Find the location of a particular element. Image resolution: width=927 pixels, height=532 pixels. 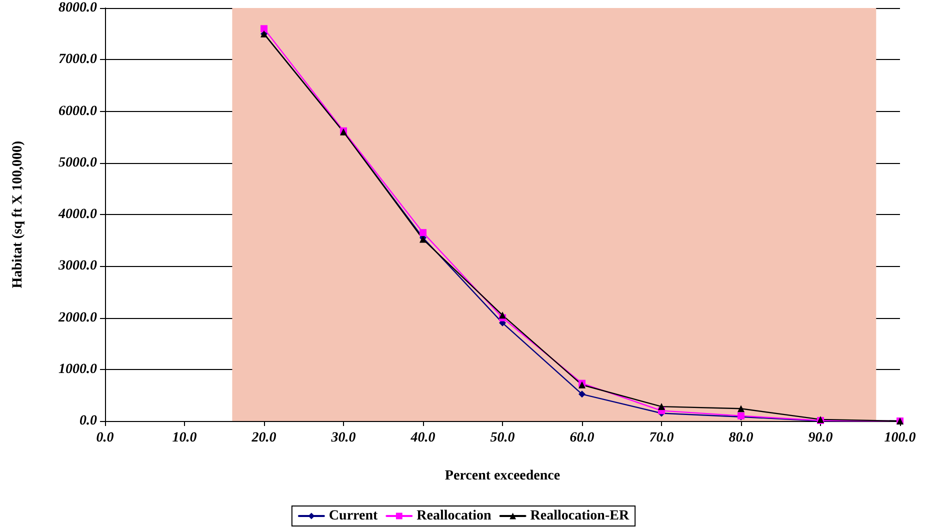

y-tick-label: 4000.0 is located at coordinates (77, 214).